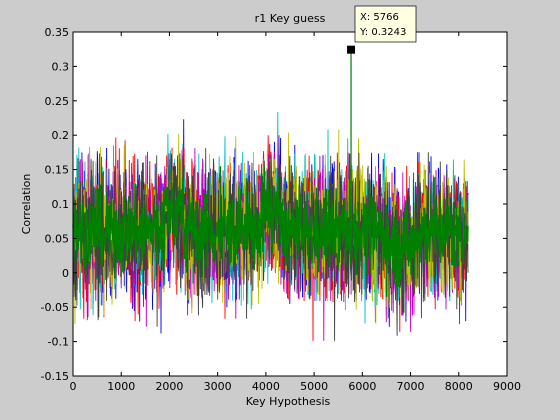 This screenshot has width=560, height=420. What do you see at coordinates (61, 204) in the screenshot?
I see `y-tick-label: 0.1` at bounding box center [61, 204].